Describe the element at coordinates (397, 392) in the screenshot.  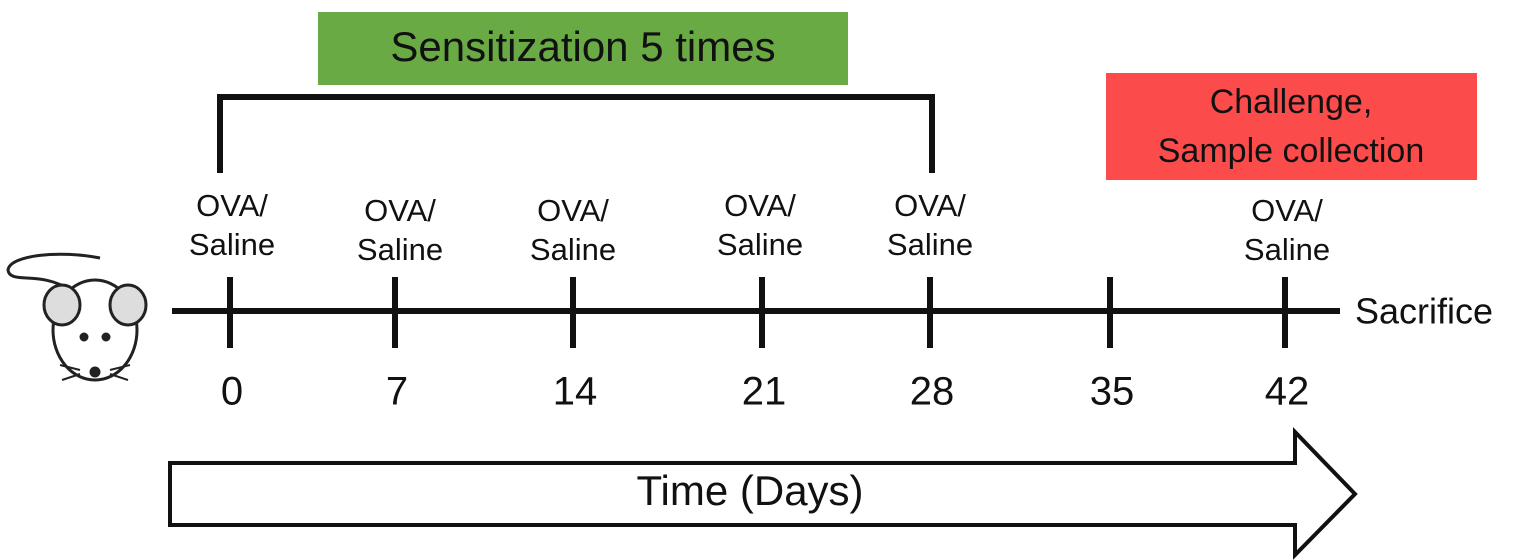
I see `day-label: 7` at that location.